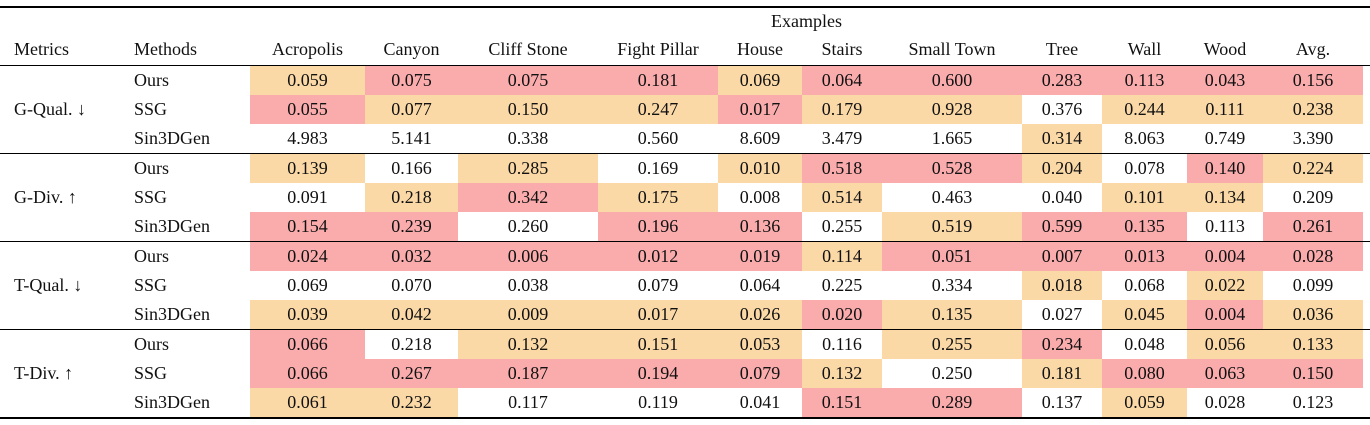 Image resolution: width=1370 pixels, height=425 pixels. Describe the element at coordinates (658, 227) in the screenshot. I see `value-cell: 0.196` at that location.